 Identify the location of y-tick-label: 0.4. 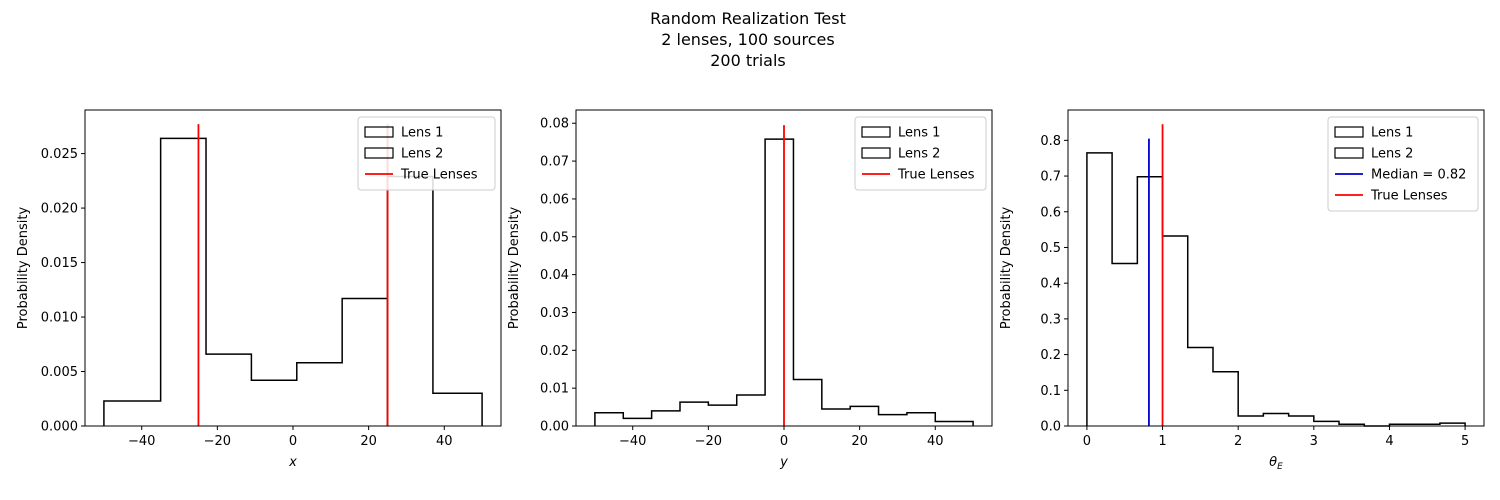
(1050, 284).